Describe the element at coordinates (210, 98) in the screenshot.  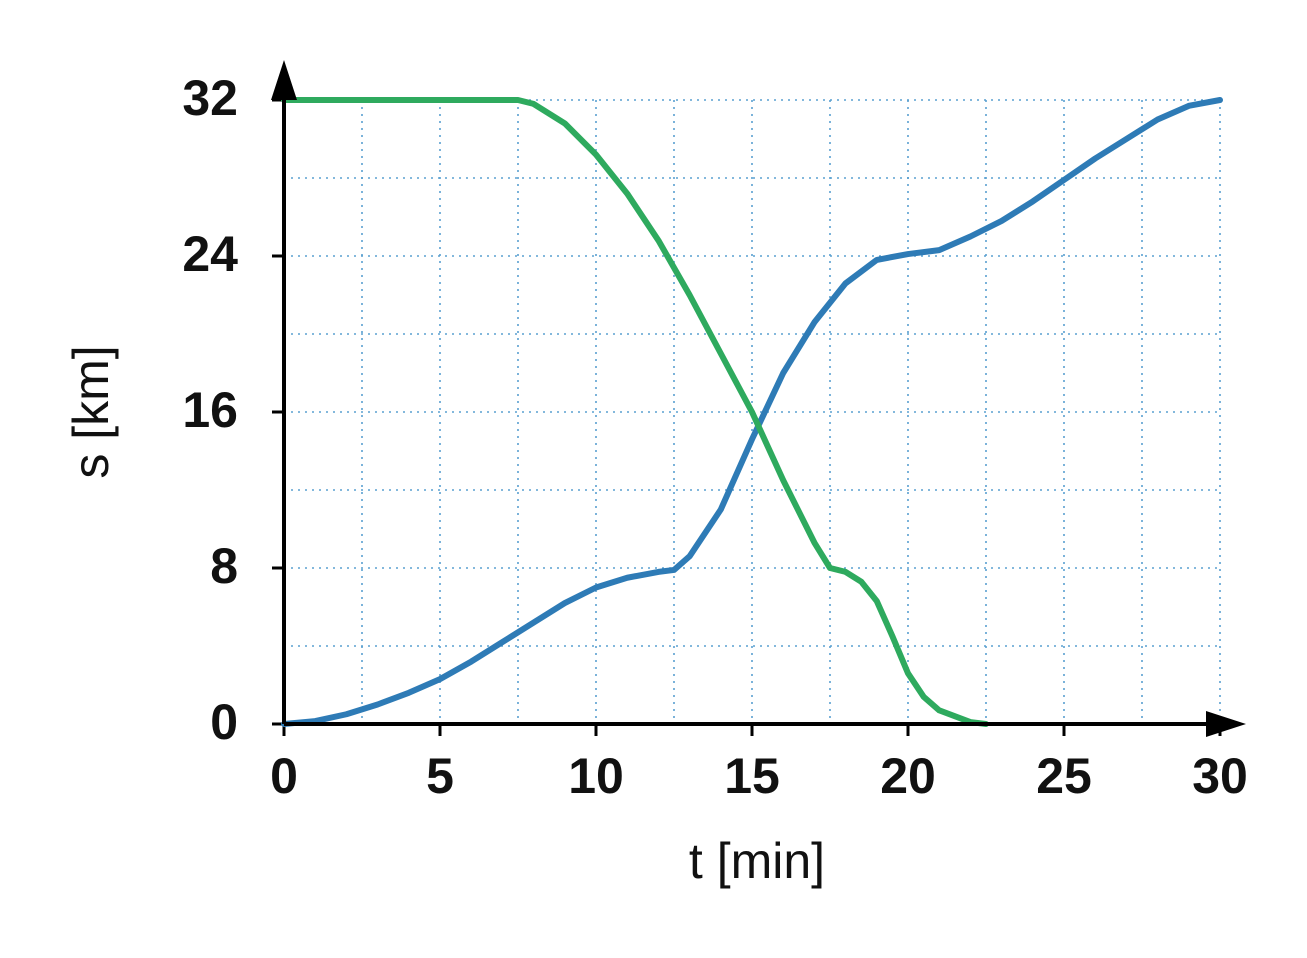
I see `y-tick-label: 32` at that location.